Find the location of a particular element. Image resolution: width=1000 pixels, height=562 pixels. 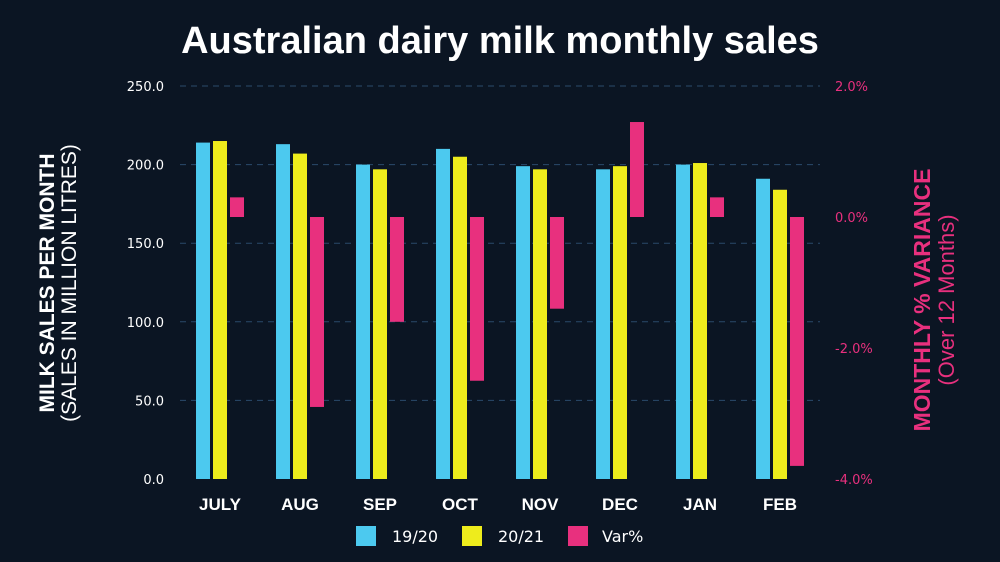

right-axis-label: MONTHLY % VARIANCE (Over 12 Months) is located at coordinates (934, 300).